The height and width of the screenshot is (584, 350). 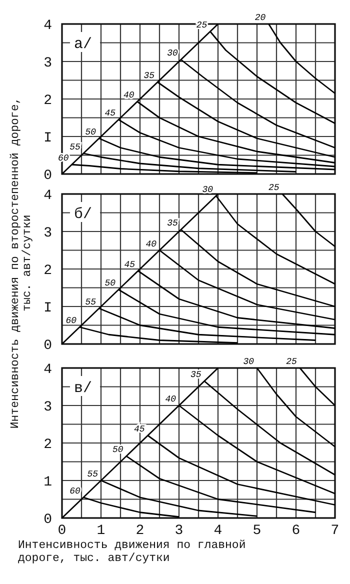 What do you see at coordinates (21, 263) in the screenshot?
I see `y-axis-title: Интенсивность движения по второстепенной дороге, тыс. авт/сутки` at bounding box center [21, 263].